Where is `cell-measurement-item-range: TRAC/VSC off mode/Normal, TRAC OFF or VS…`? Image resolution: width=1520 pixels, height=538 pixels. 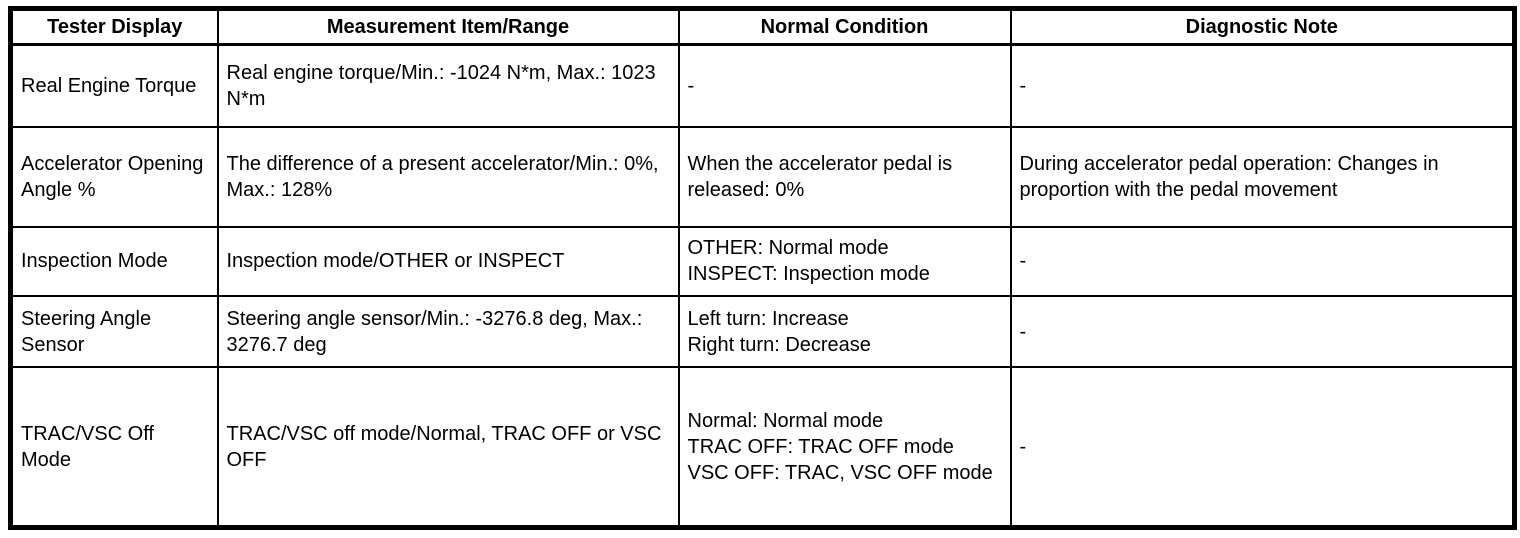
cell-measurement-item-range: TRAC/VSC off mode/Normal, TRAC OFF or VS… is located at coordinates (448, 447).